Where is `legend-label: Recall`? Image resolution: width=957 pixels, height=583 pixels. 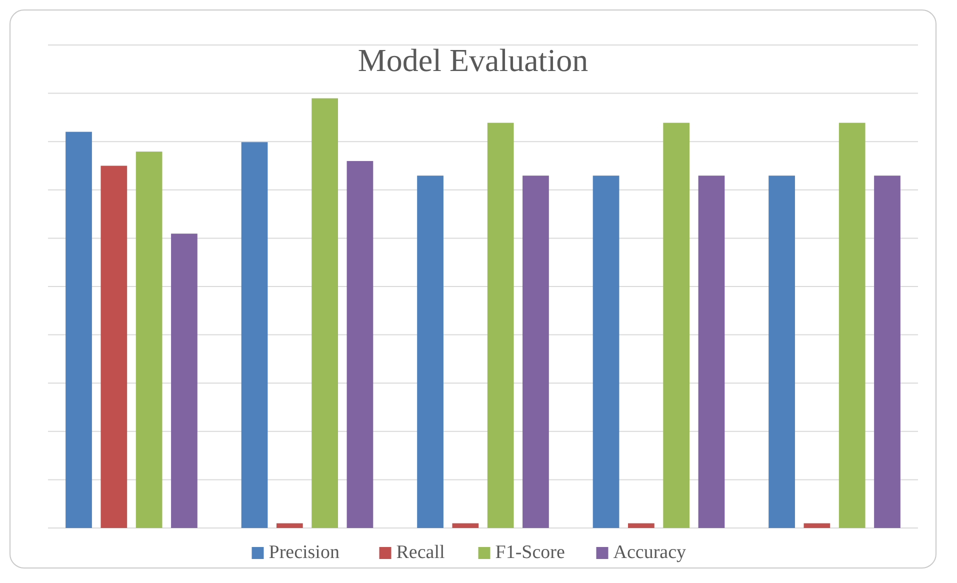 legend-label: Recall is located at coordinates (420, 552).